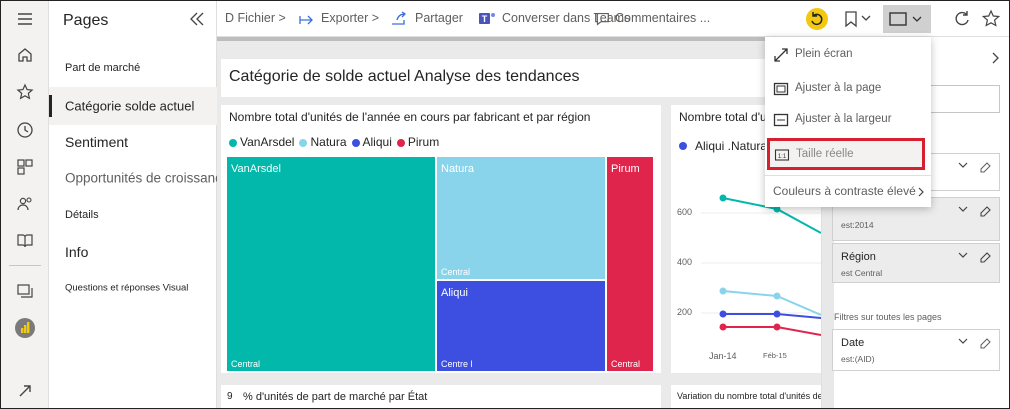 This screenshot has width=1010, height=409. I want to click on actual-size-icon: 1:1, so click(782, 155).